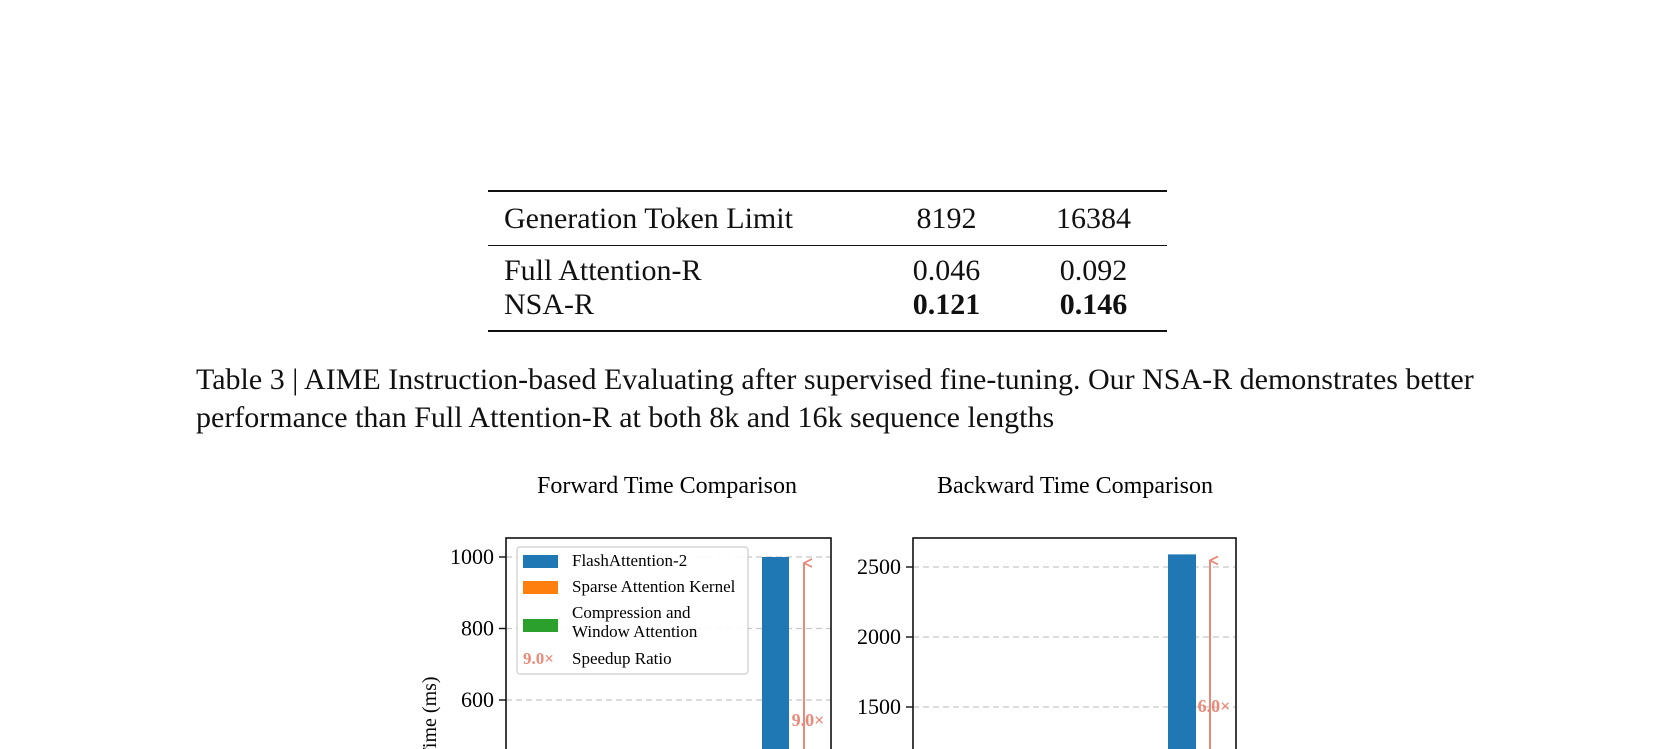  I want to click on legend-label-multiline: Compression and Window Attention, so click(635, 622).